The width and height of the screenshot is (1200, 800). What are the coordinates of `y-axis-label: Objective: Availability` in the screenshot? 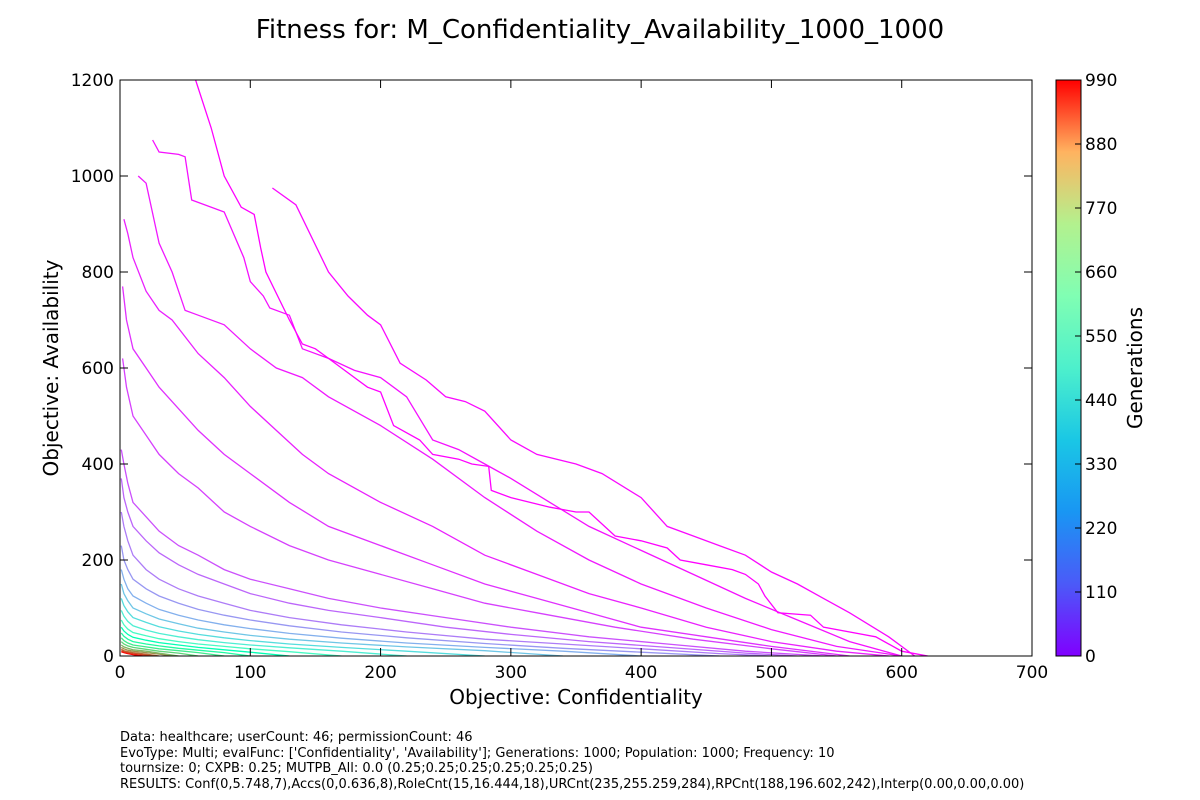 It's located at (51, 367).